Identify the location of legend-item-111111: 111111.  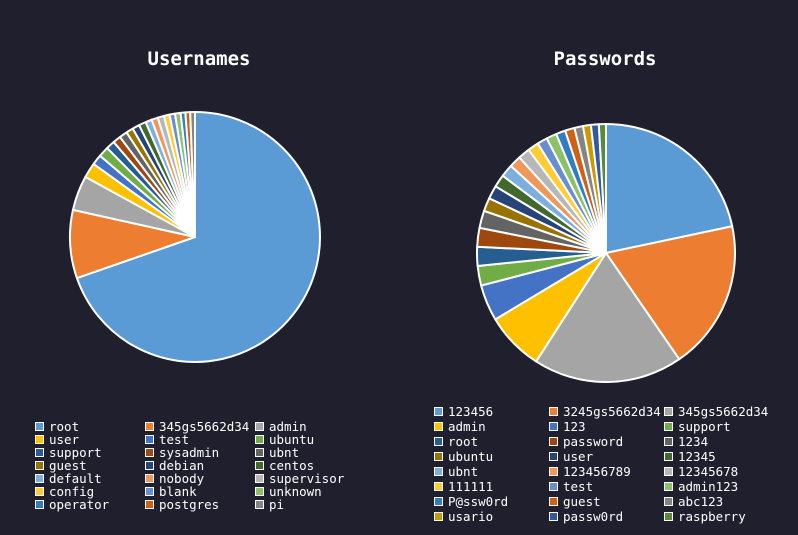
(464, 486).